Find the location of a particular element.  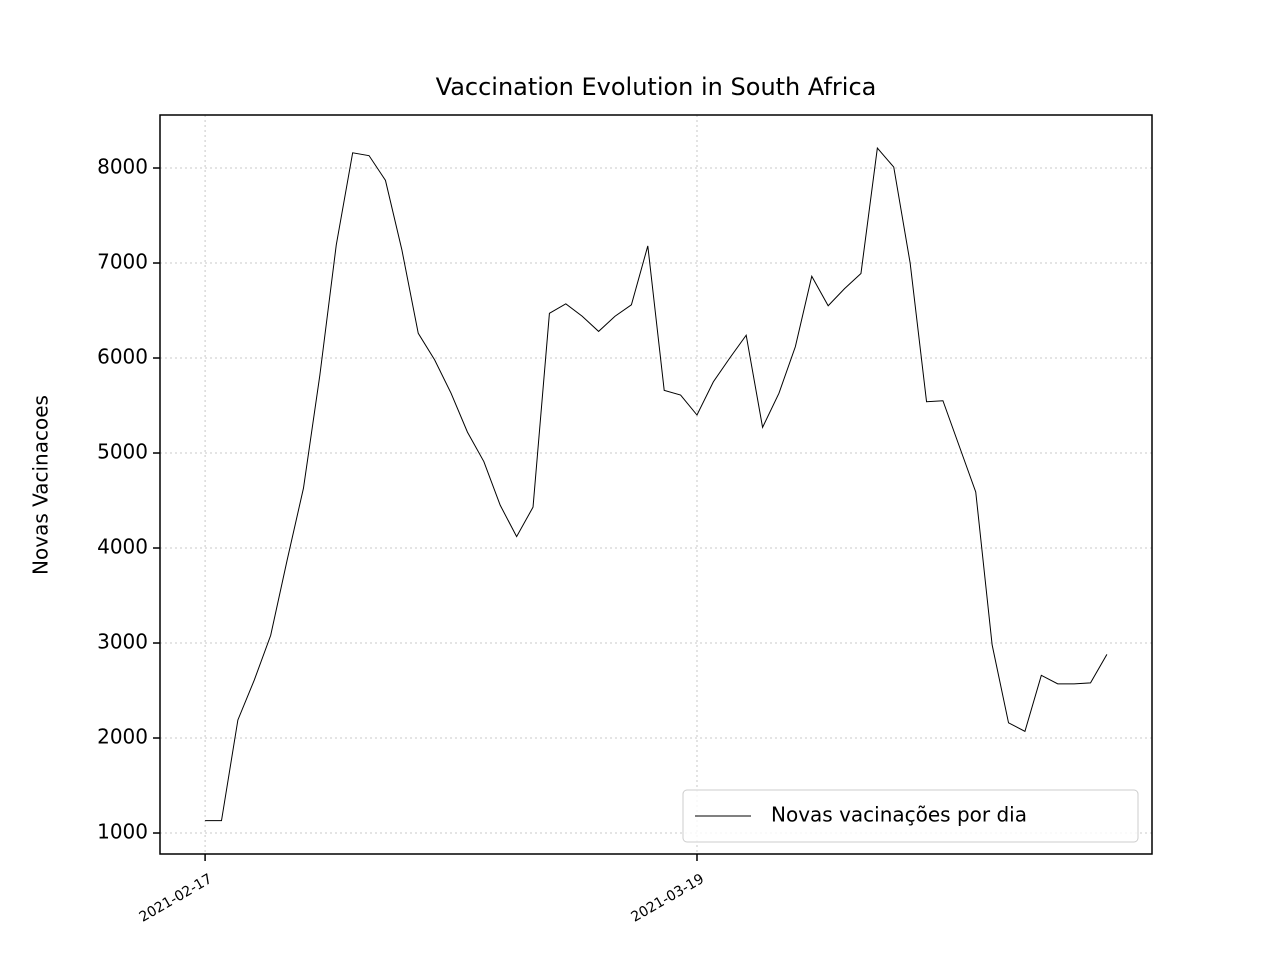

y-axis-label: Novas Vacinacoes is located at coordinates (41, 485).